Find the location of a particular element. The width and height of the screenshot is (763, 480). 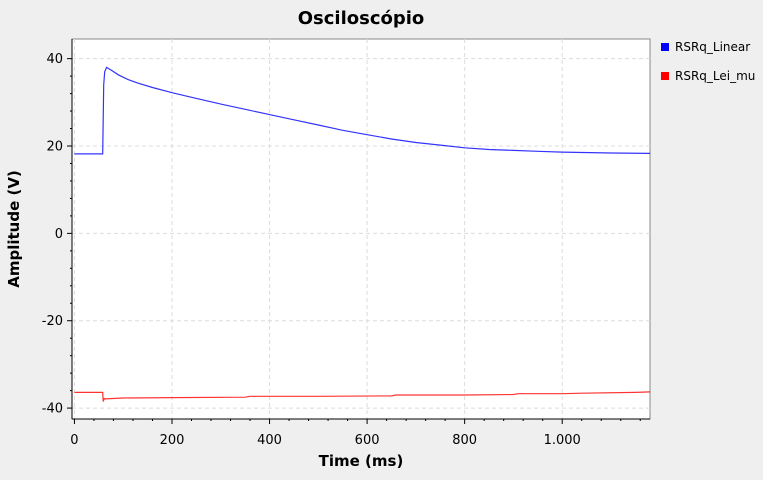

chart-title: Osciloscópio is located at coordinates (361, 18).